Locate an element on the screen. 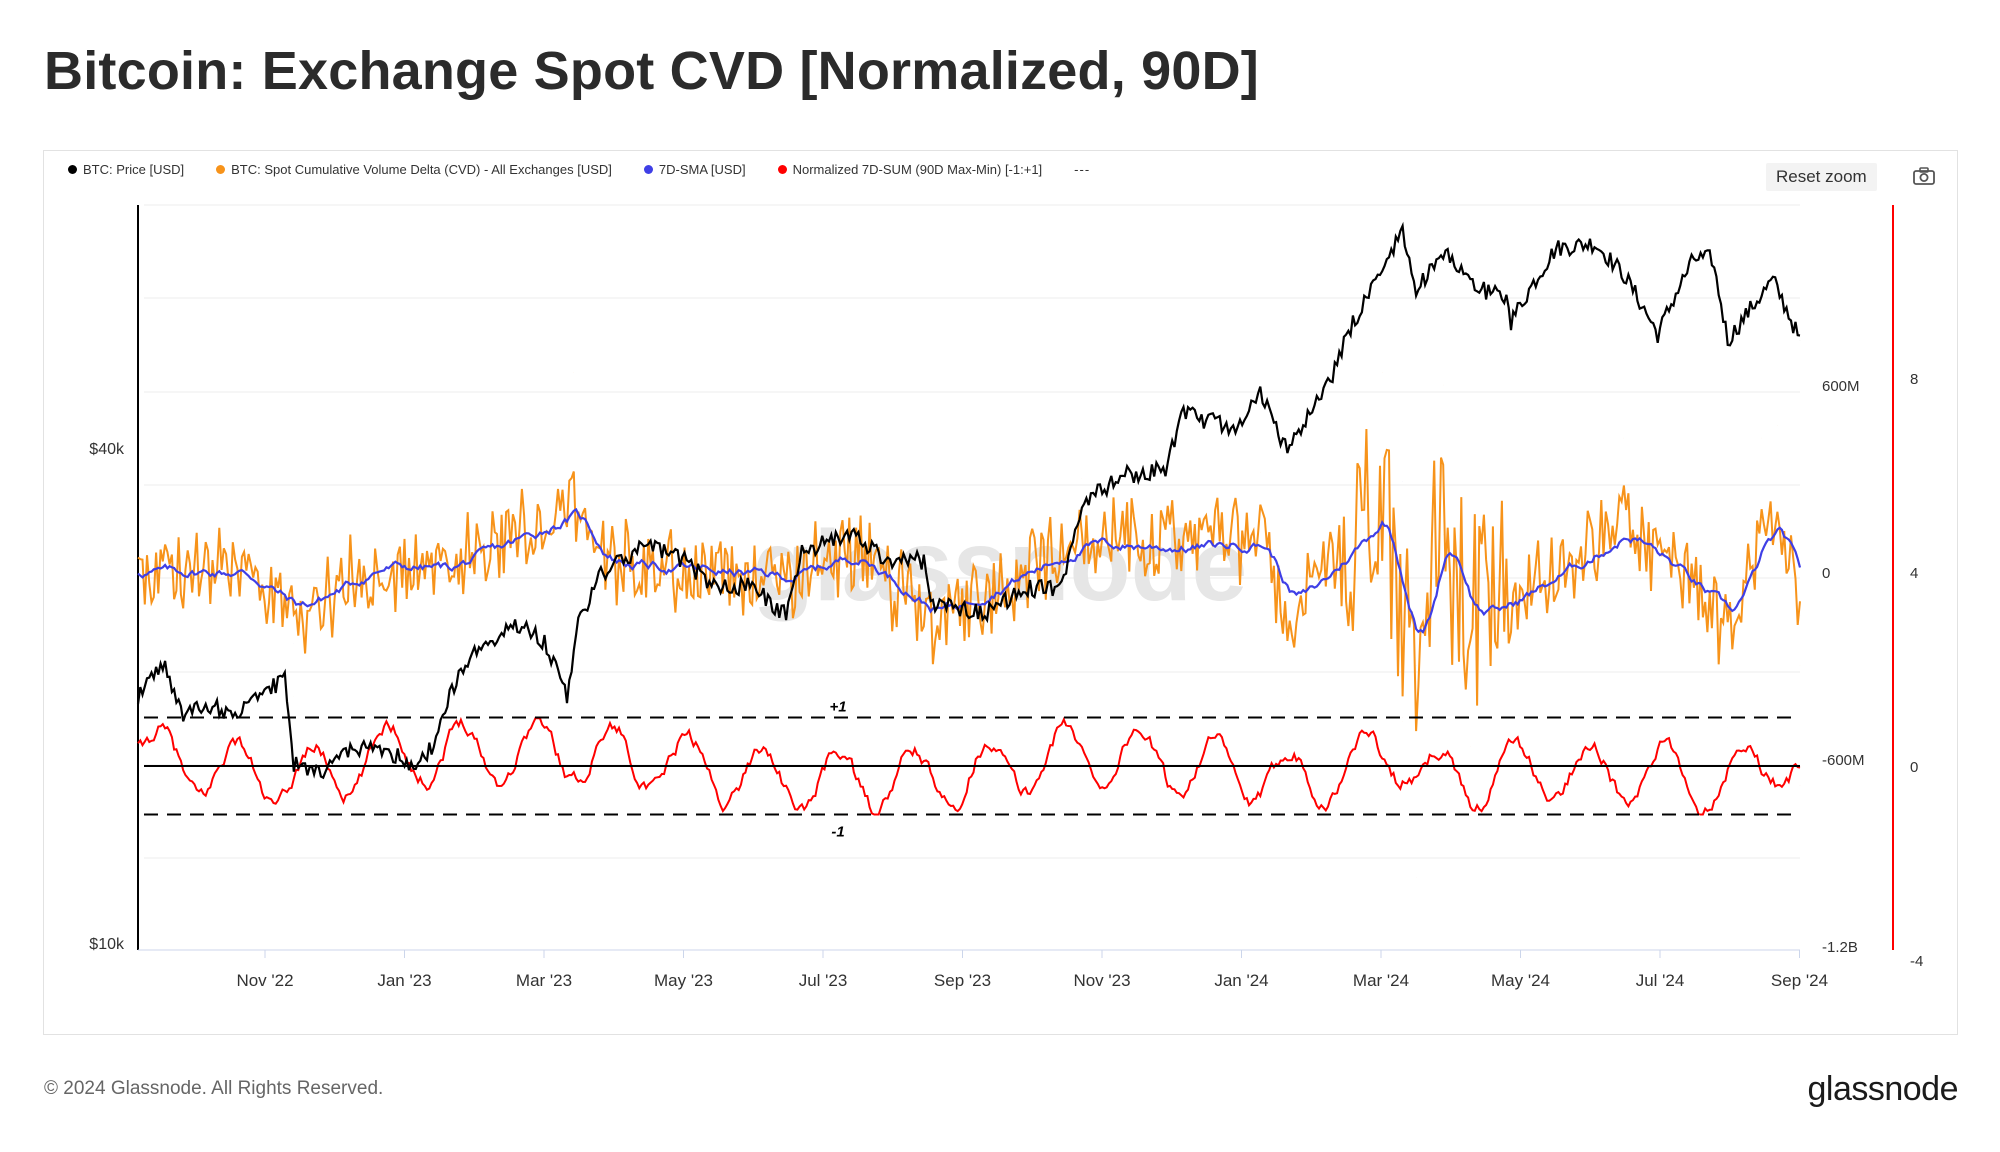  cvd-tick-label-0: 600M is located at coordinates (1841, 386).